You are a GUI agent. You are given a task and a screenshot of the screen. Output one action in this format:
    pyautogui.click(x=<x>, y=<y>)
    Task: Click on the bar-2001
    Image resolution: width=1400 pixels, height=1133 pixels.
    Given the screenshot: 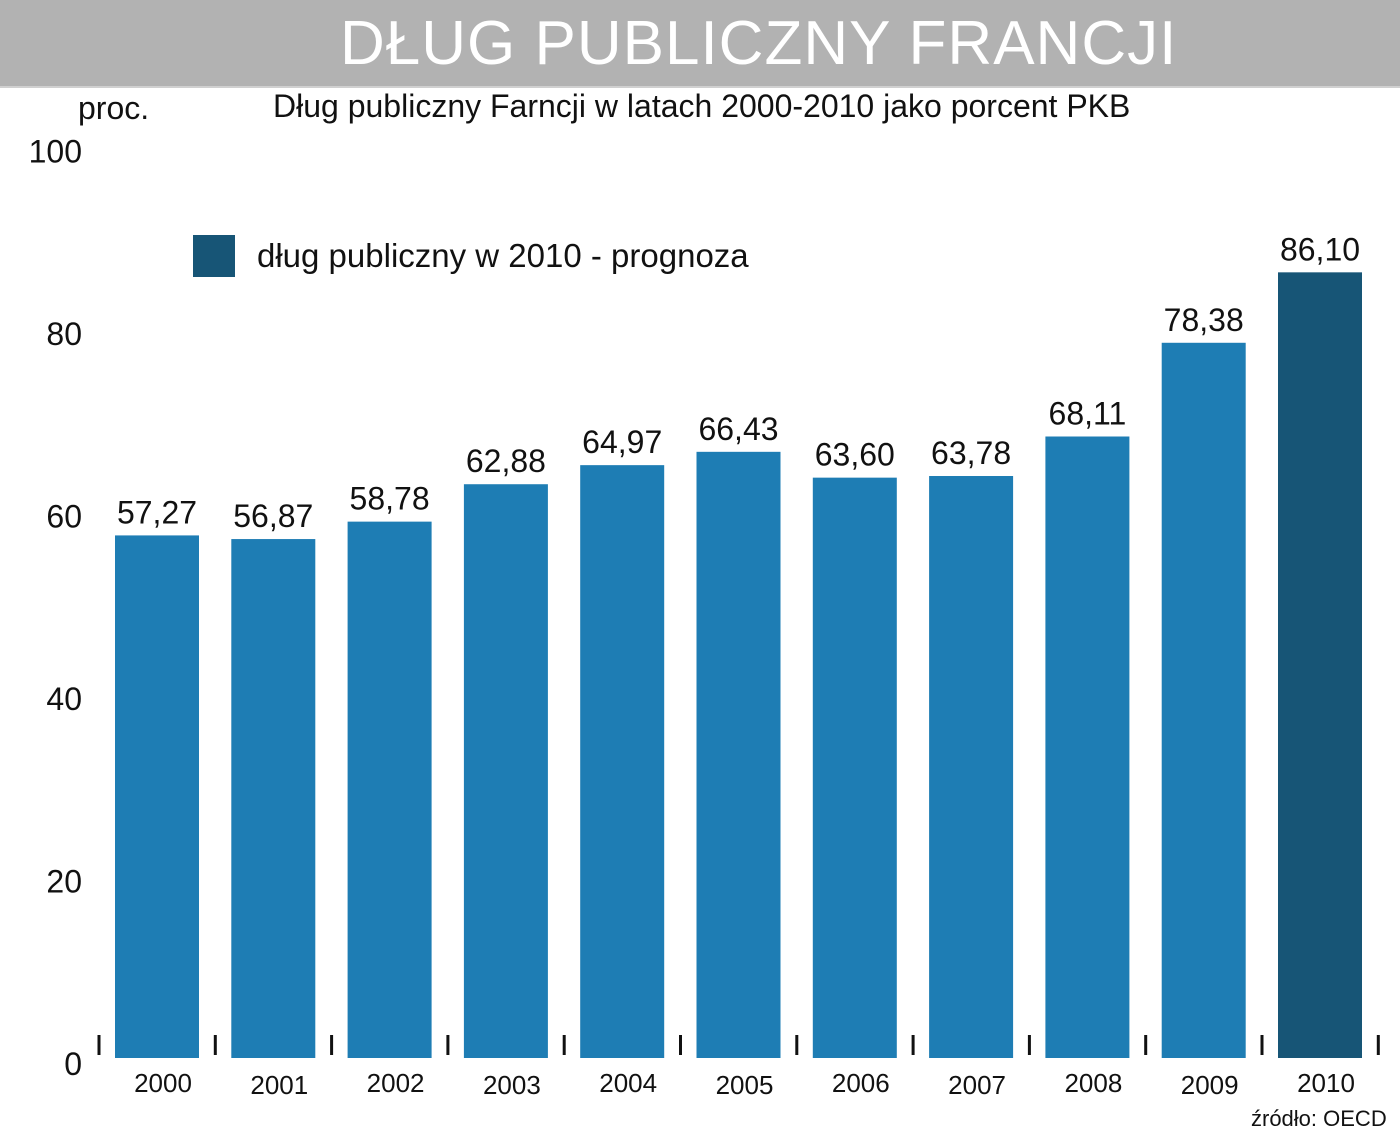 What is the action you would take?
    pyautogui.click(x=273, y=798)
    